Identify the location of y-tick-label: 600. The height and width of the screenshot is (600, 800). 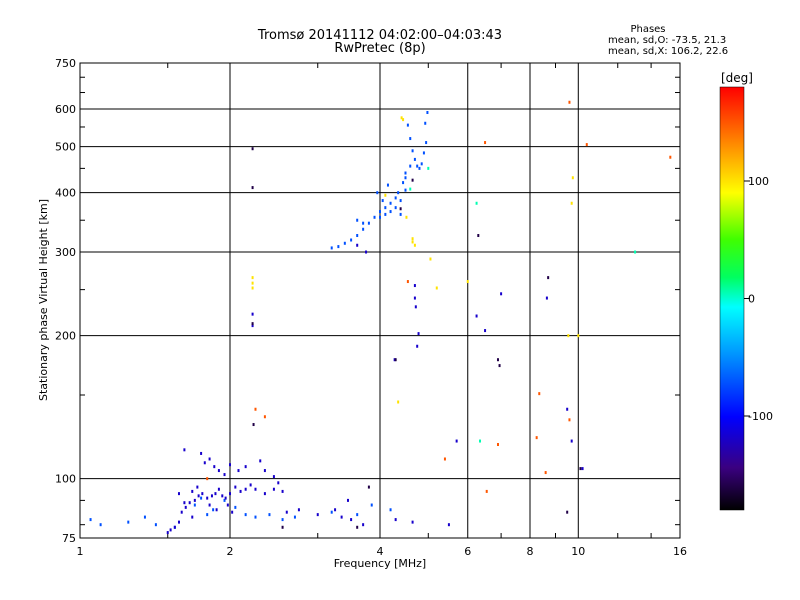
(65, 109).